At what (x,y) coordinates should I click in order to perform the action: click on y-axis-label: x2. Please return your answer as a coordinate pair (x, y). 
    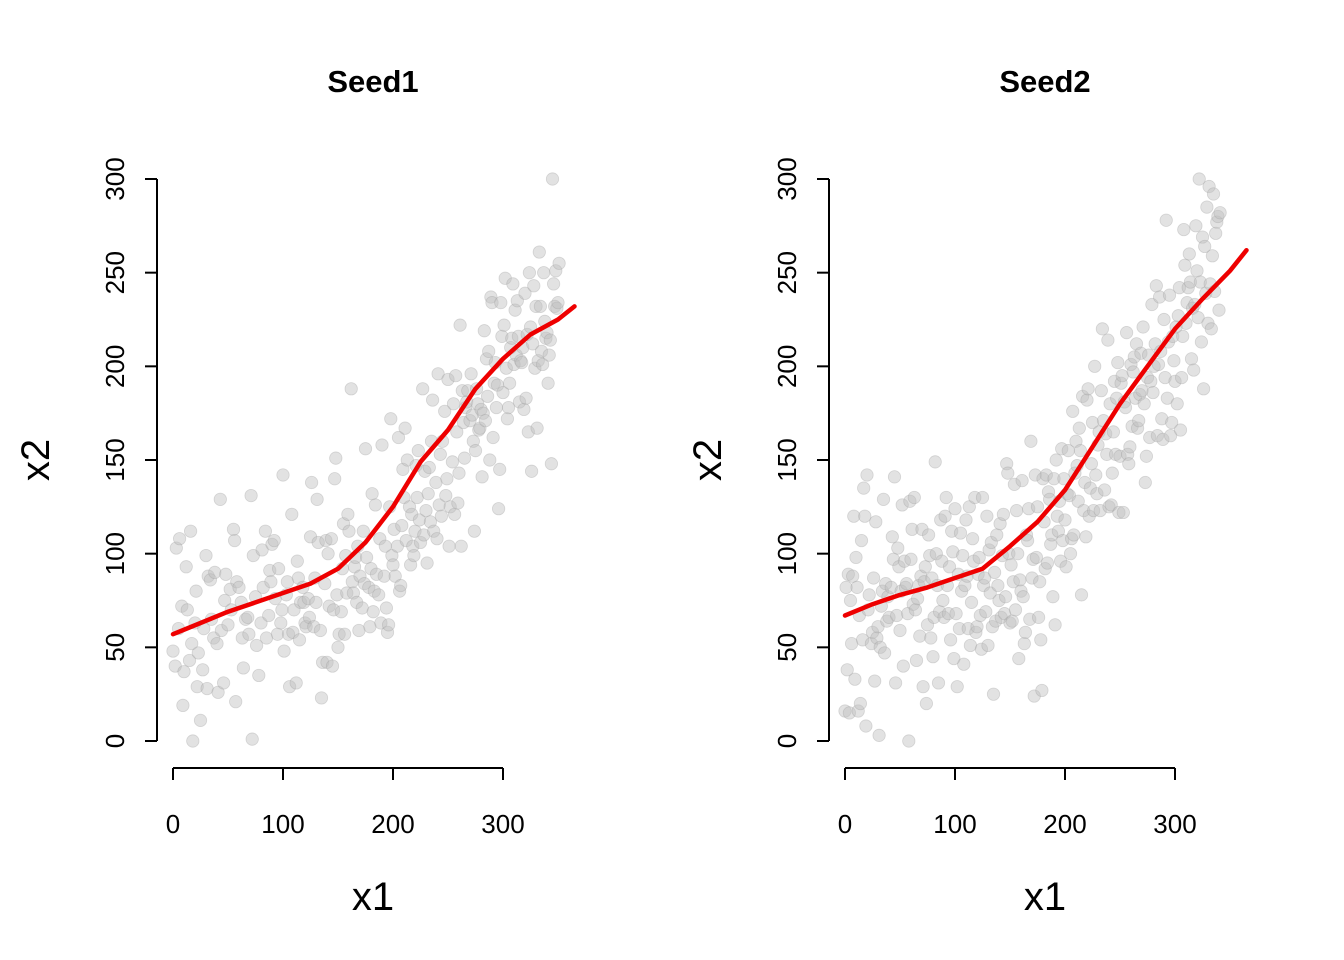
    Looking at the image, I should click on (708, 460).